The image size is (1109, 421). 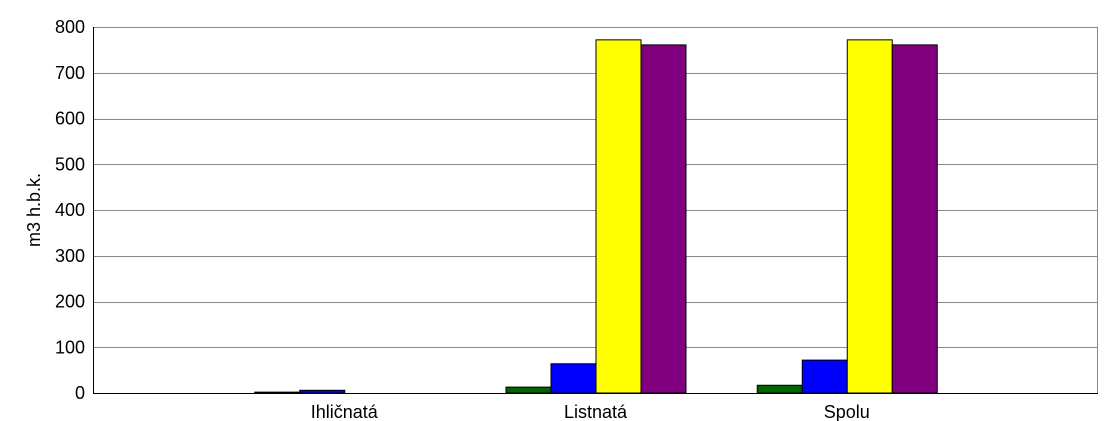 I want to click on y-tick-label-0: 0, so click(x=80, y=393).